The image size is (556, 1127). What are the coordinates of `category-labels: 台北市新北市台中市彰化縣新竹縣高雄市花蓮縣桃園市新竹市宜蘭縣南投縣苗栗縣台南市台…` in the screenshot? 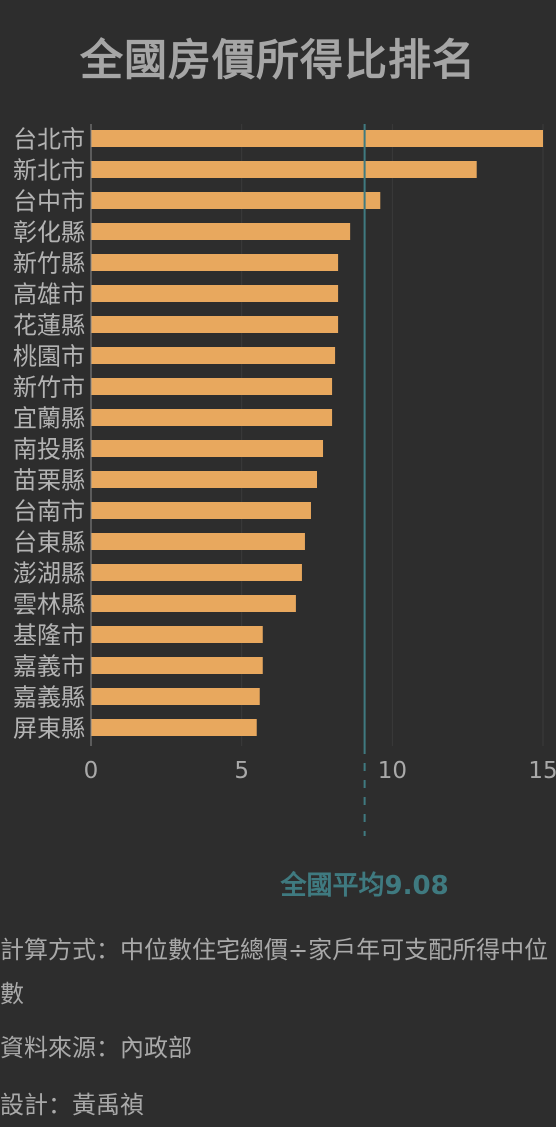 It's located at (49, 434).